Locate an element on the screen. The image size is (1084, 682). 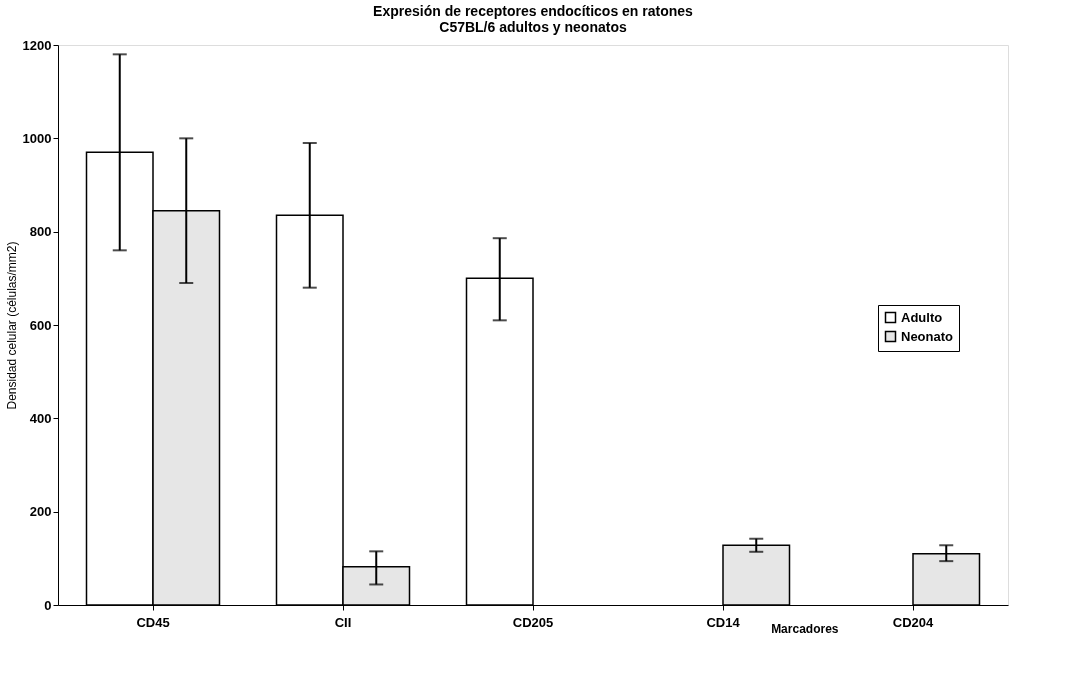
chart-title: Expresión de receptores endocíticos en ratones C57BL/6 adultos y neonatos is located at coordinates (533, 19).